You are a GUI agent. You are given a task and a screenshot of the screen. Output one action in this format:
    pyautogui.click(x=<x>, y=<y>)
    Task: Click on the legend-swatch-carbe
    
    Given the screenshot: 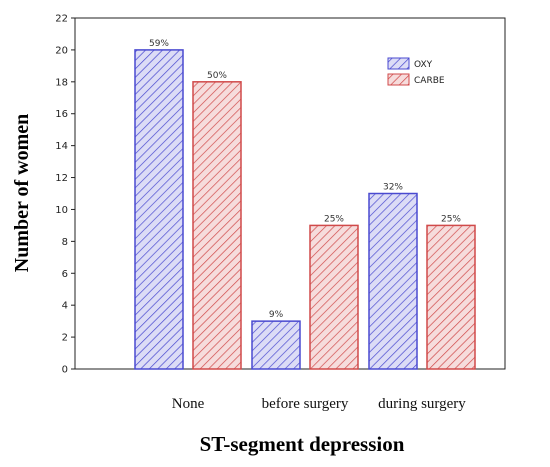 What is the action you would take?
    pyautogui.click(x=398, y=79)
    